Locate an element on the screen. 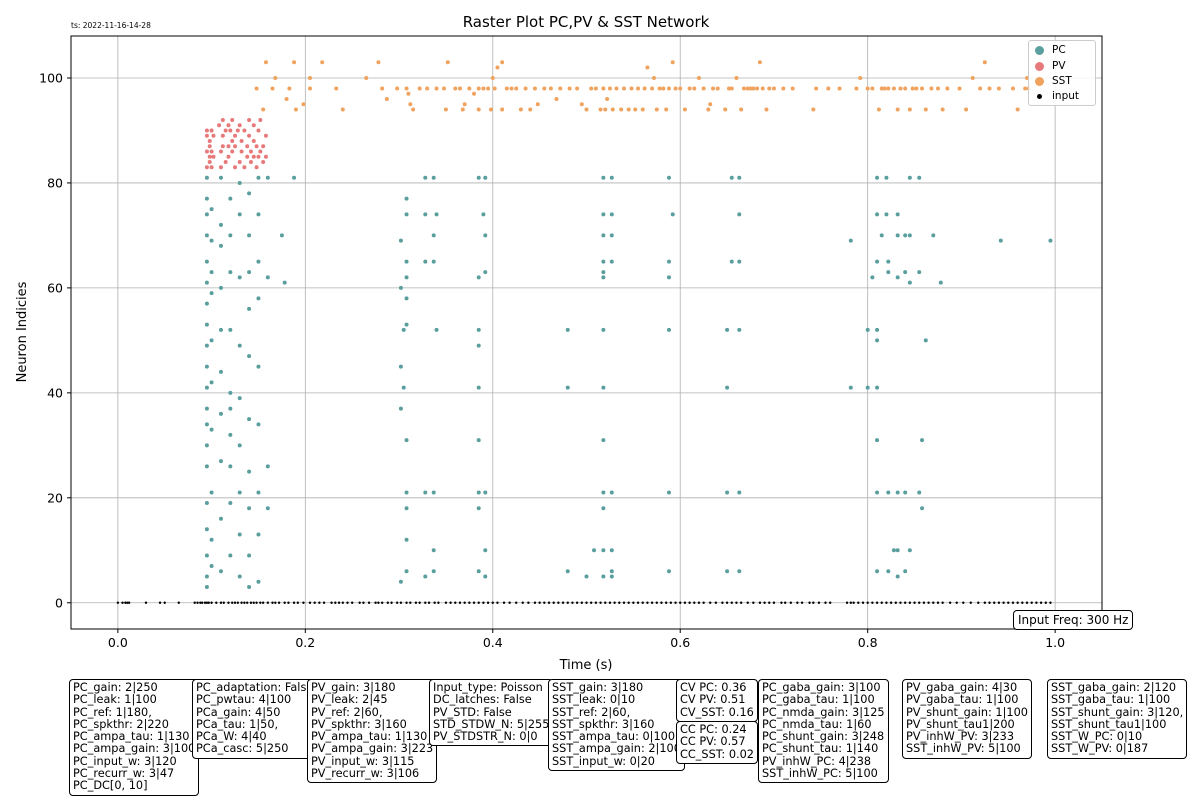  param-line: SST_gain: 3|180 is located at coordinates (598, 687).